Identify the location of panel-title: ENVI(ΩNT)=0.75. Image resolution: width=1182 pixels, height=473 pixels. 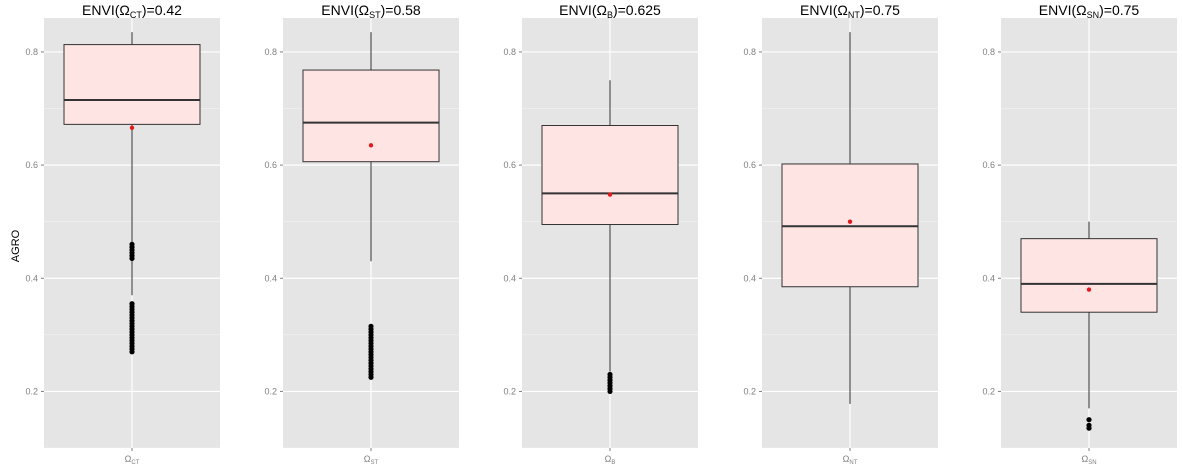
(850, 11).